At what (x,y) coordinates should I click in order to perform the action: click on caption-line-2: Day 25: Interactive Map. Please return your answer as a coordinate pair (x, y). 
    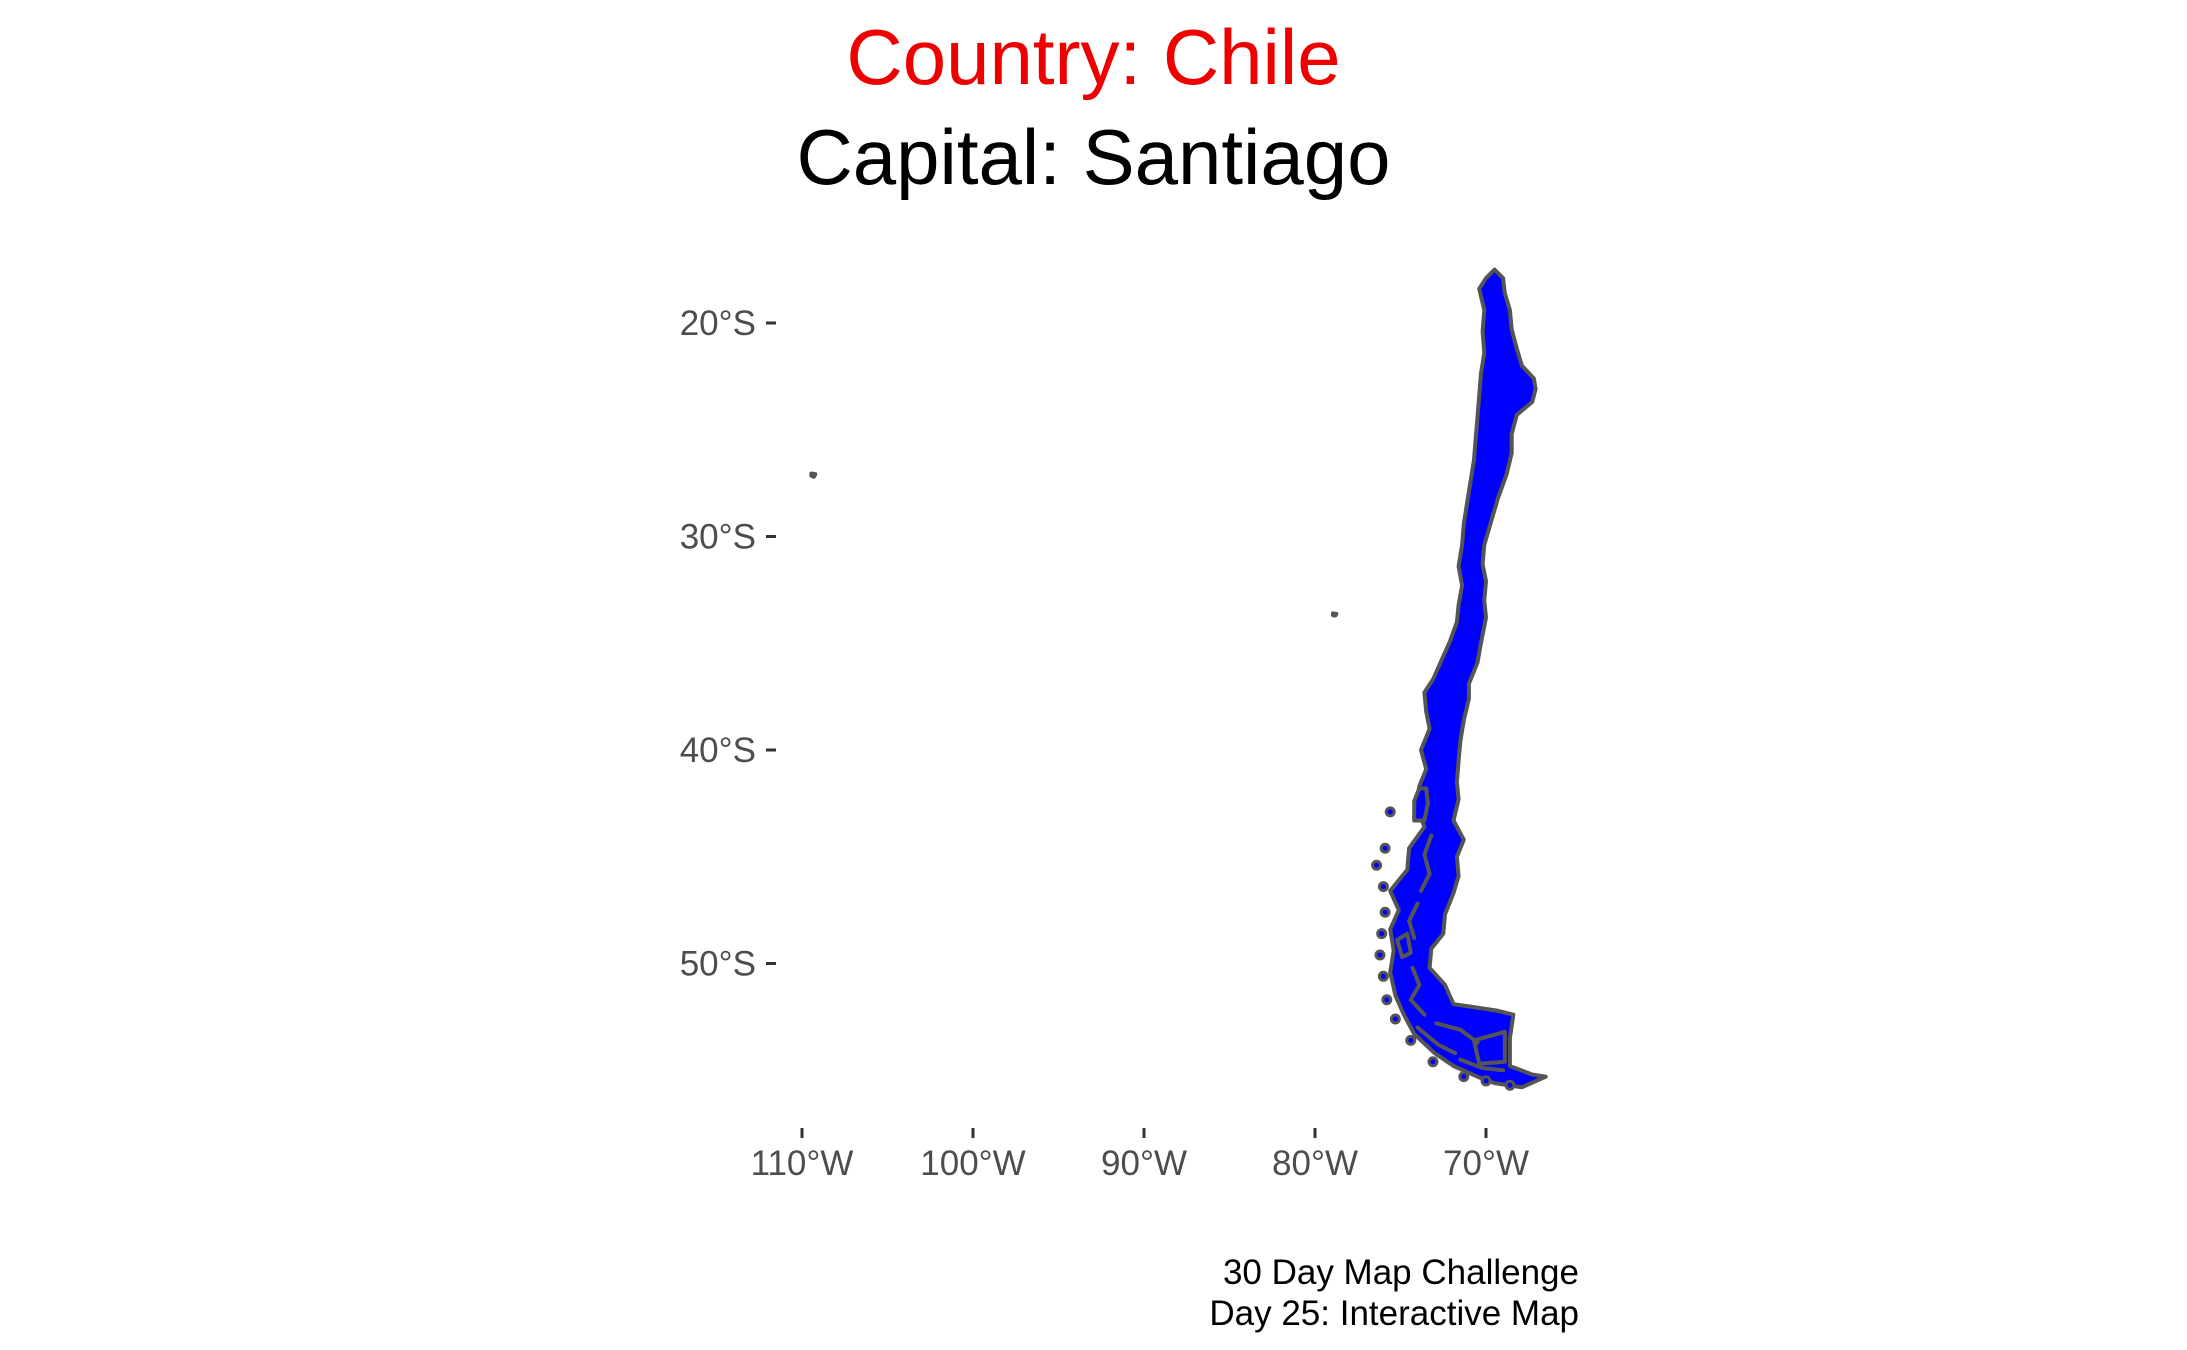
    Looking at the image, I should click on (1394, 1313).